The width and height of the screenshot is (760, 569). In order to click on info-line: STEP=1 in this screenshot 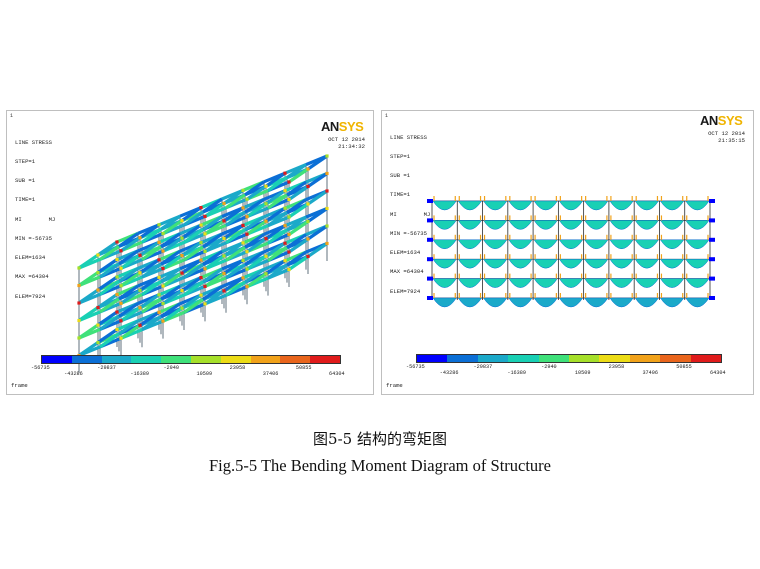, I will do `click(400, 157)`.